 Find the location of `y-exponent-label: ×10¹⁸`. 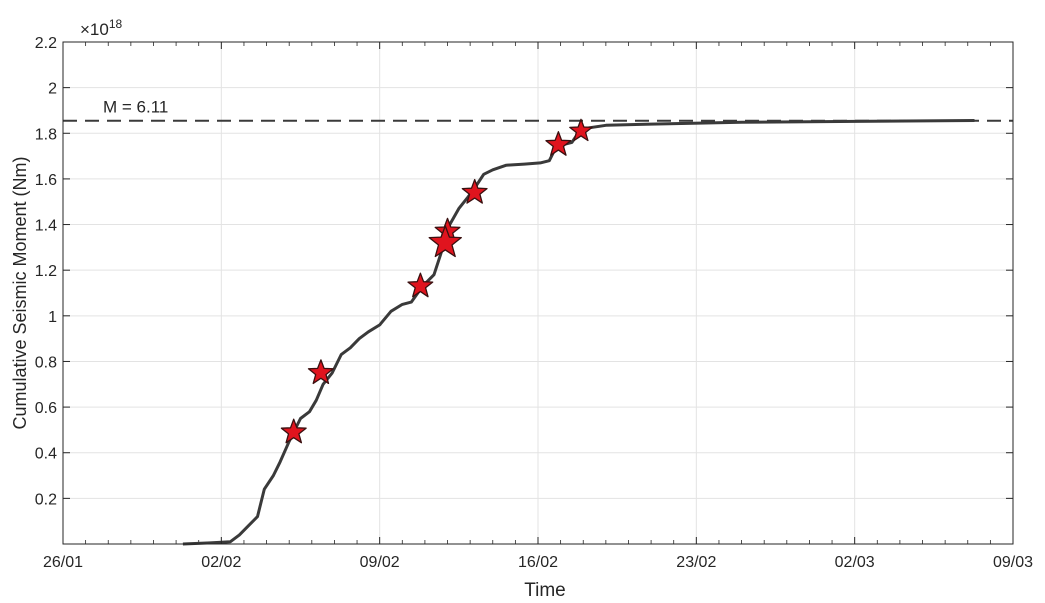

y-exponent-label: ×10¹⁸ is located at coordinates (101, 28).